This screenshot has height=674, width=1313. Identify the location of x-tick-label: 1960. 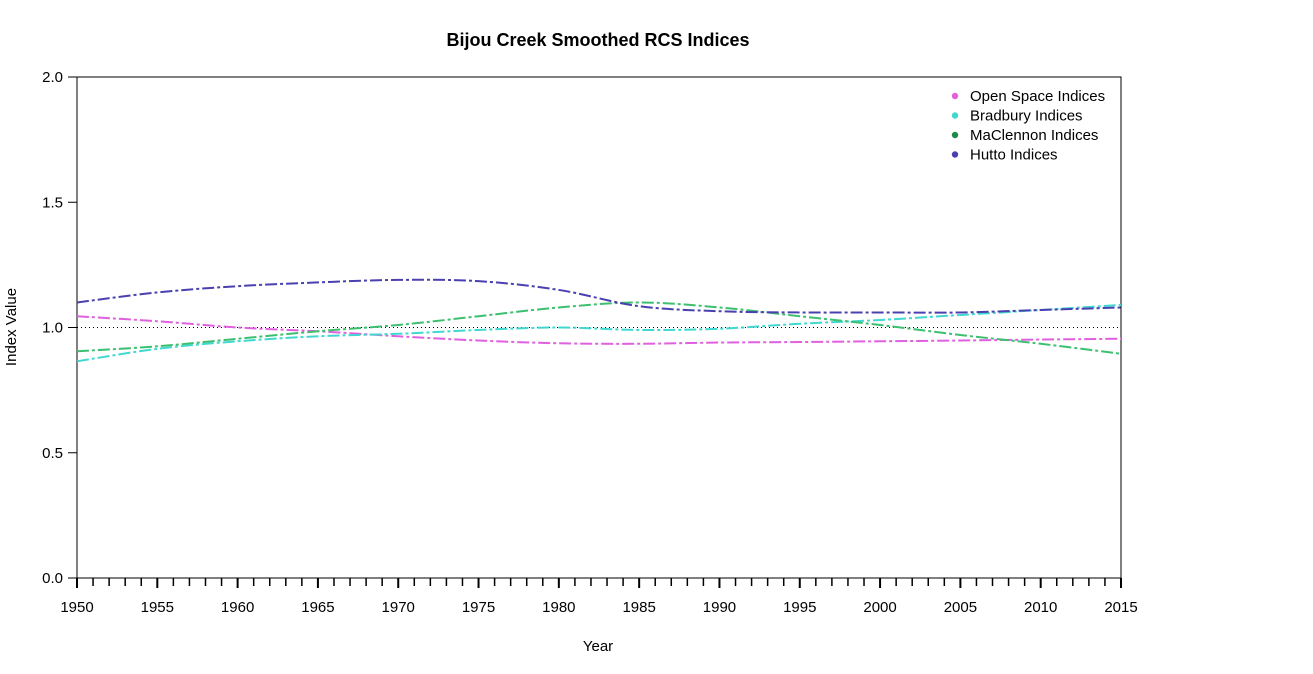
(237, 607).